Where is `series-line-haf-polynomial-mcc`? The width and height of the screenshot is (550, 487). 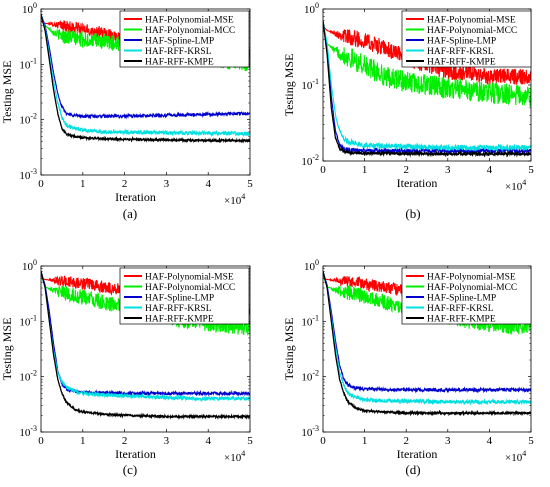 series-line-haf-polynomial-mcc is located at coordinates (427, 66).